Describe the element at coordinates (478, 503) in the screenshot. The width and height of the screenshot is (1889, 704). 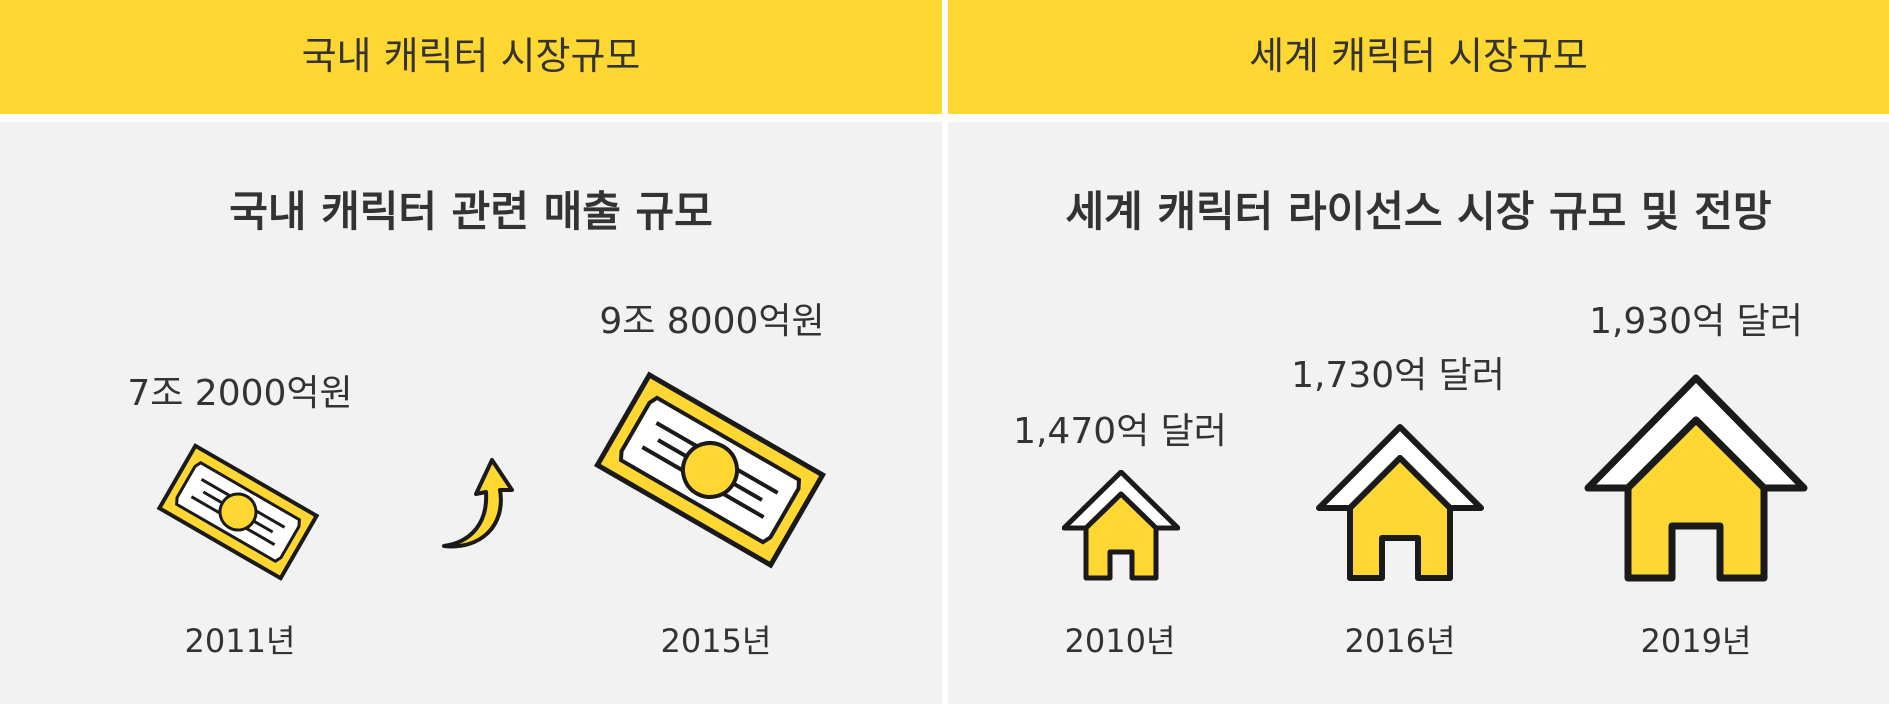
I see `up-arrow-icon` at that location.